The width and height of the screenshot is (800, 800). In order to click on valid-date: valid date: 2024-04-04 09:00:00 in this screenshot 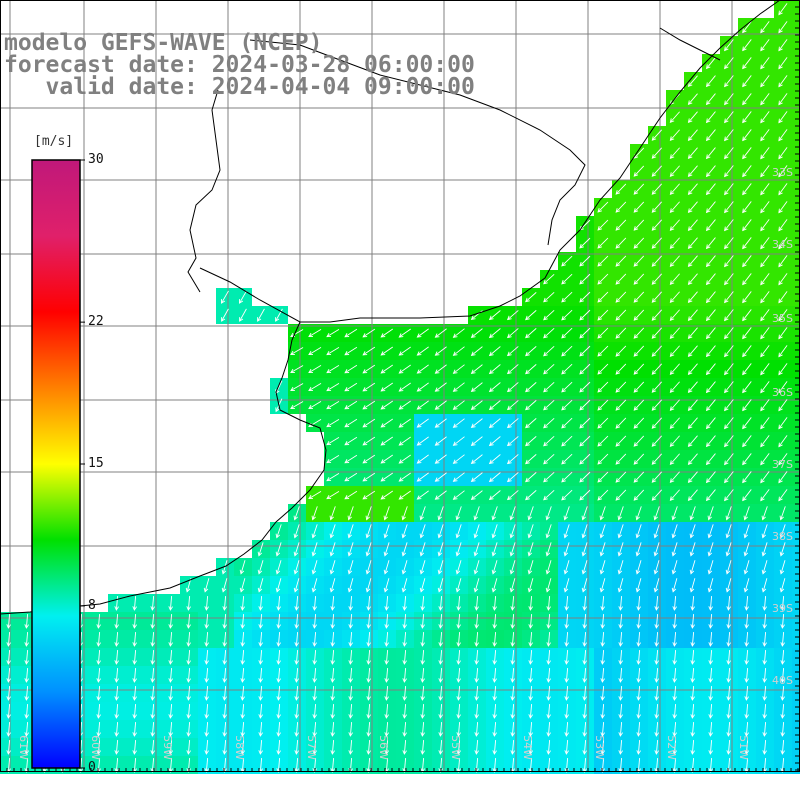, I will do `click(239, 87)`.